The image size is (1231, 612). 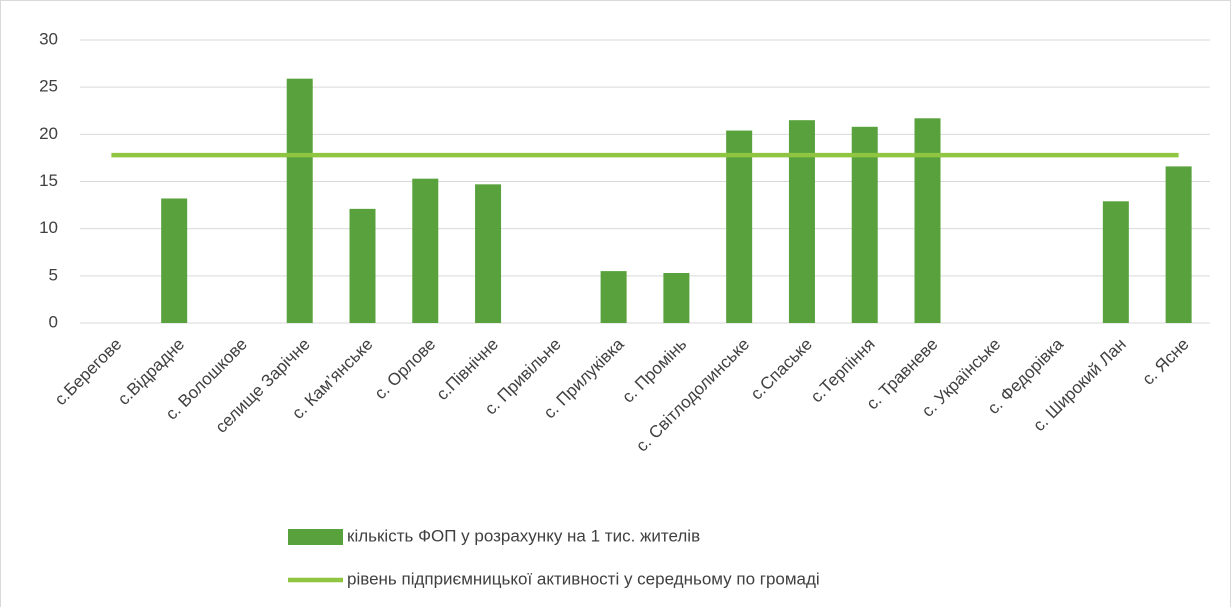 What do you see at coordinates (48, 227) in the screenshot?
I see `y-tick-label: 10` at bounding box center [48, 227].